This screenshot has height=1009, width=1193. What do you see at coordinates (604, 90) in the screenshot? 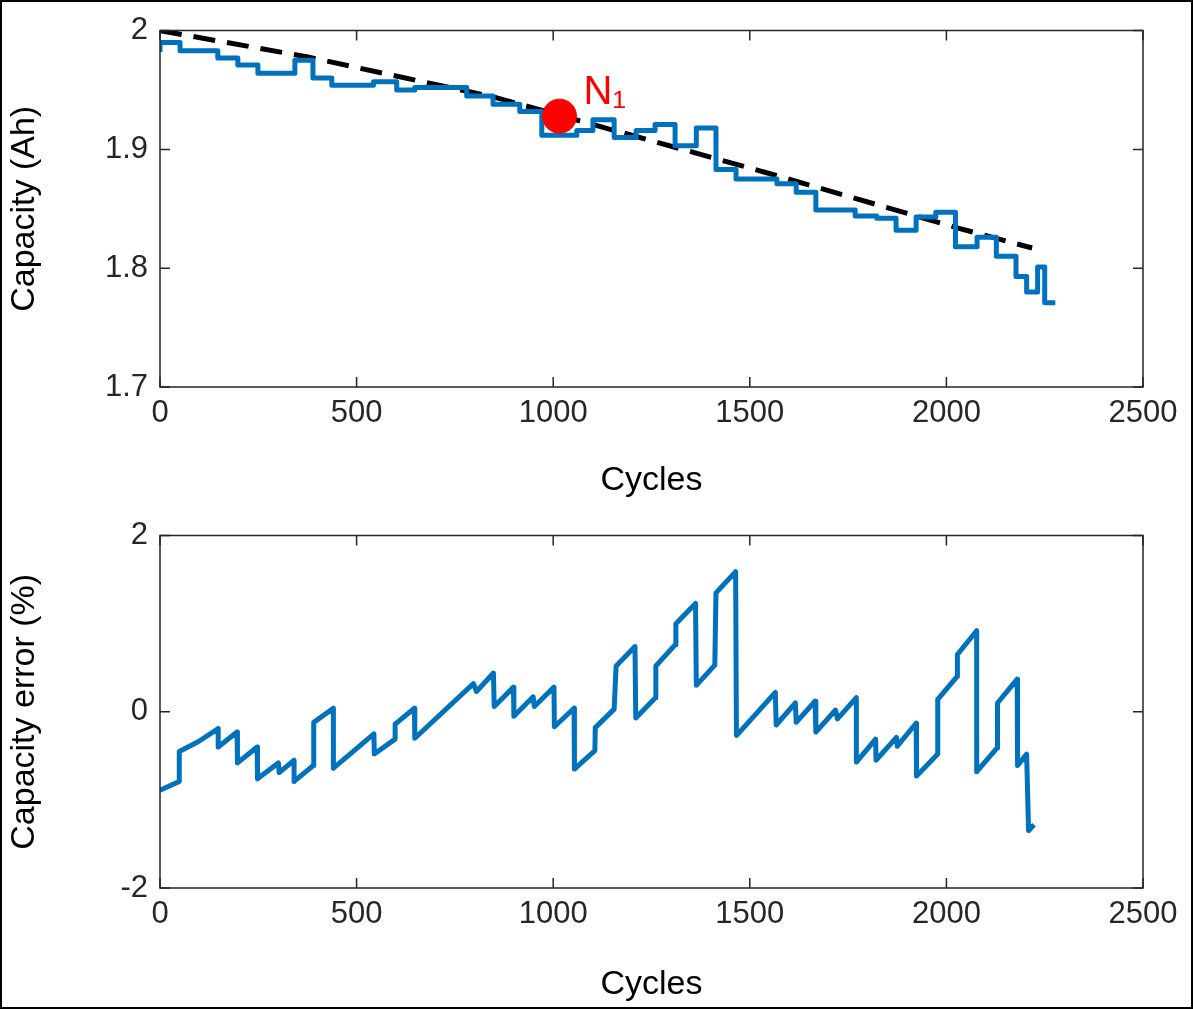
I see `annotation: N₁` at bounding box center [604, 90].